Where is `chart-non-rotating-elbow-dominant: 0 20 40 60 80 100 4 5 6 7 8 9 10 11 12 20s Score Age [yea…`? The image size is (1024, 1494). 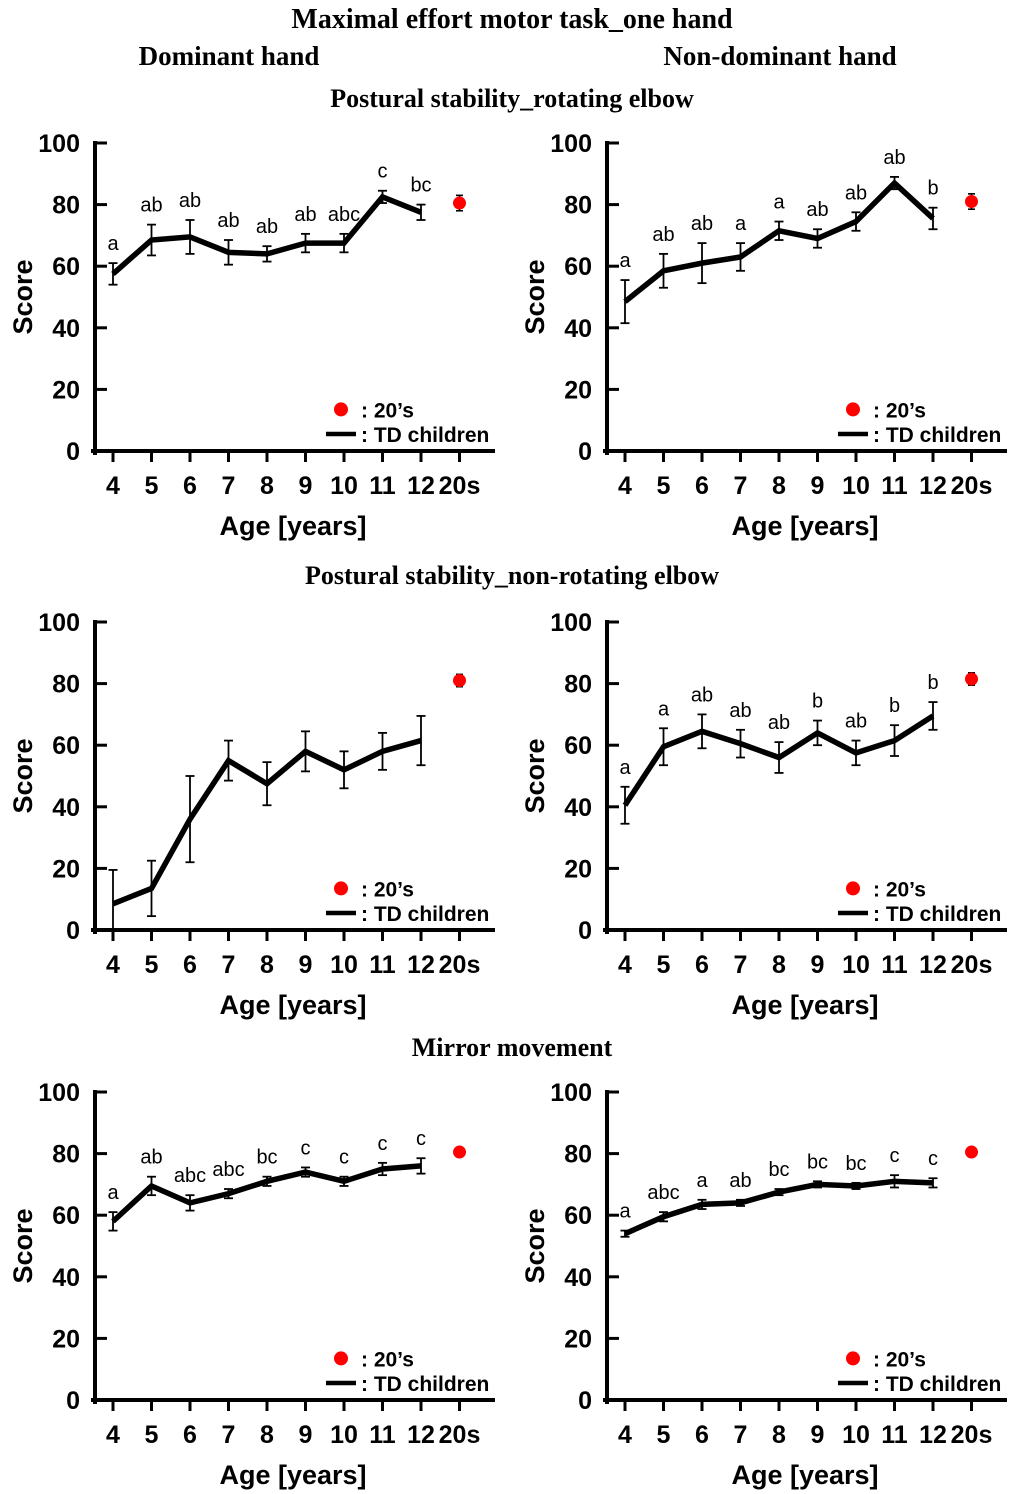
chart-non-rotating-elbow-dominant: 0 20 40 60 80 100 4 5 6 7 8 9 10 11 12 20s Score Age [yea… is located at coordinates (251, 814).